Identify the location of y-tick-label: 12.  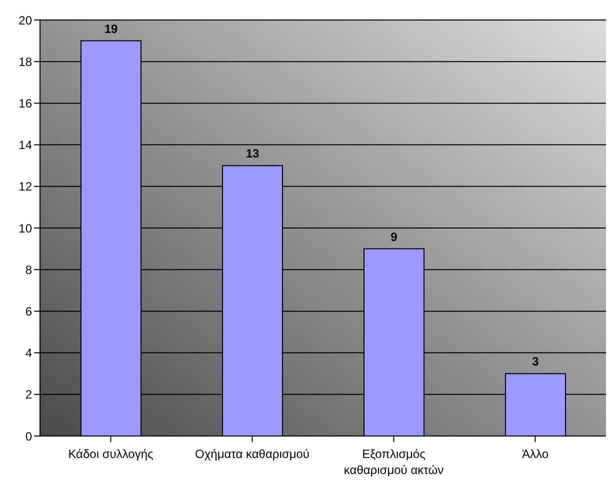
(25, 187).